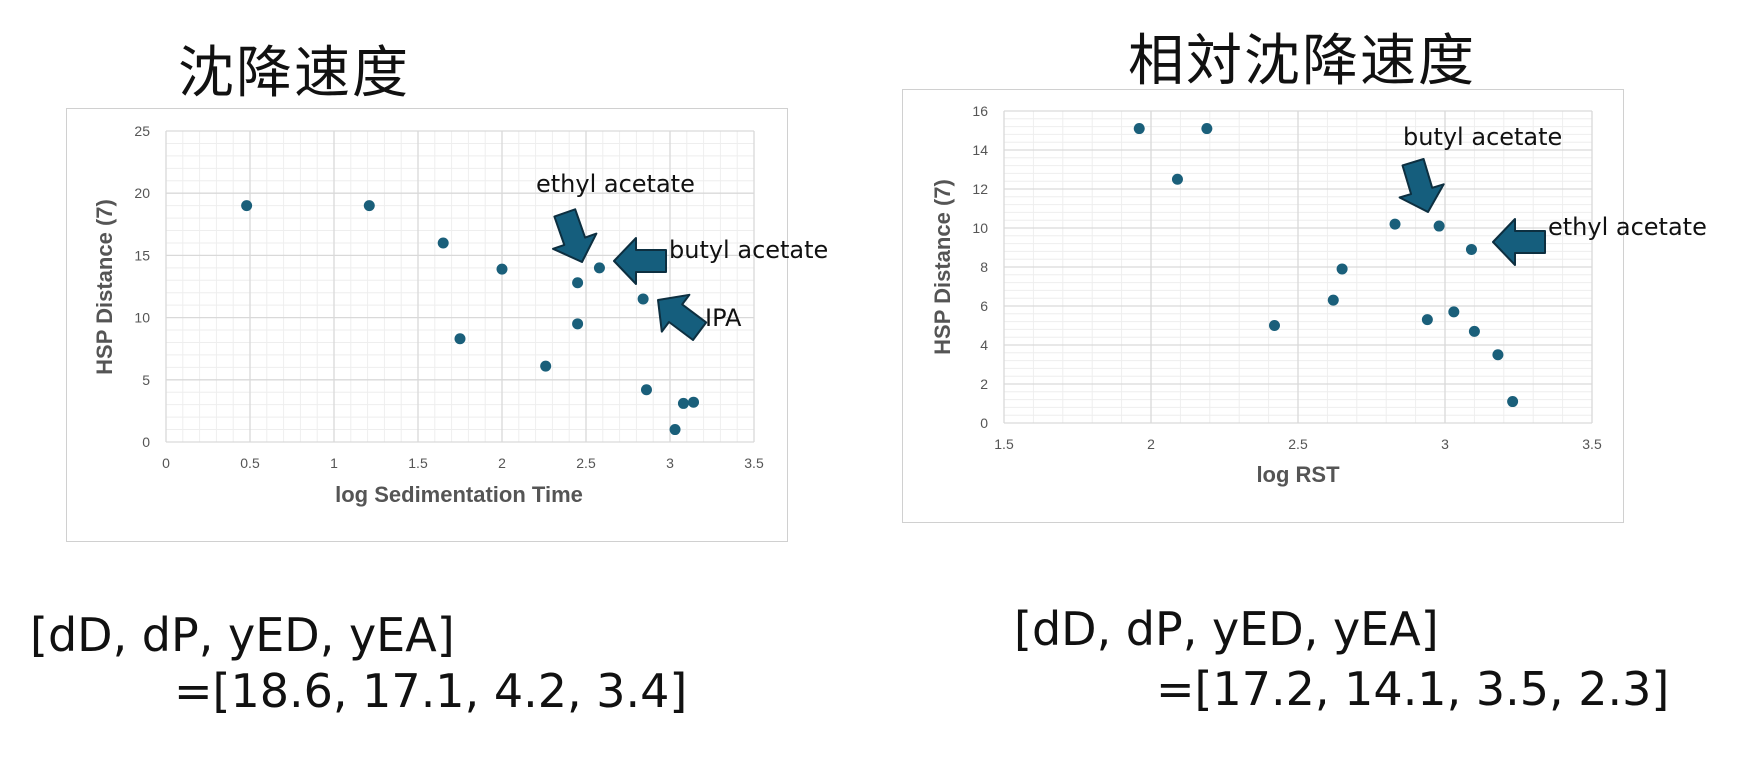 This screenshot has height=758, width=1746. I want to click on y-tick-label: 6, so click(984, 306).